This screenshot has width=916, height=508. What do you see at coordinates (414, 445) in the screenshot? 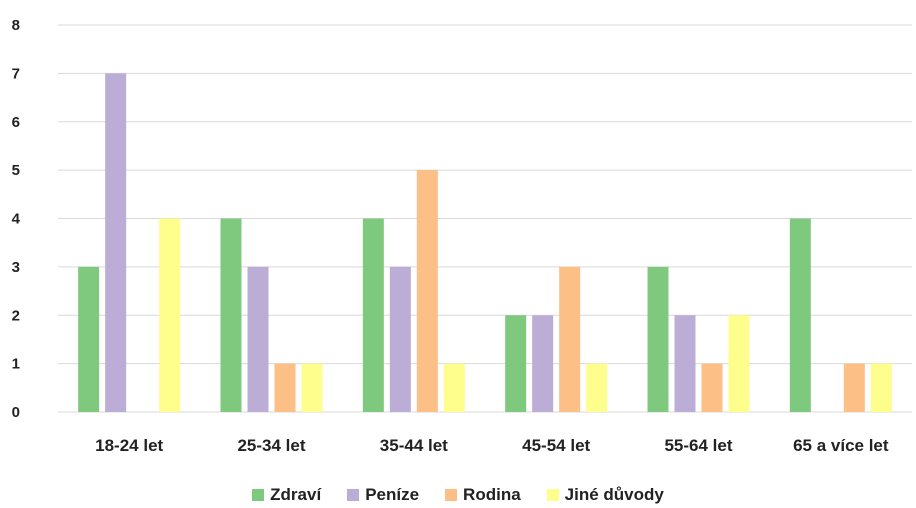
I see `x-category-label: 35-44 let` at bounding box center [414, 445].